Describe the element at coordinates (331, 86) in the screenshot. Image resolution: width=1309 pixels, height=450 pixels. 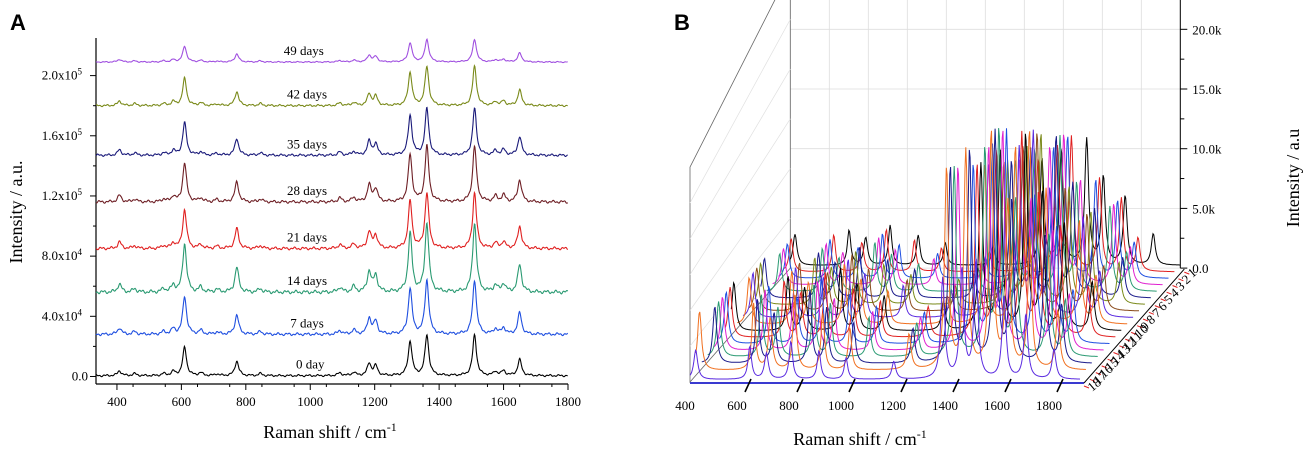
I see `series-line-42-days` at that location.